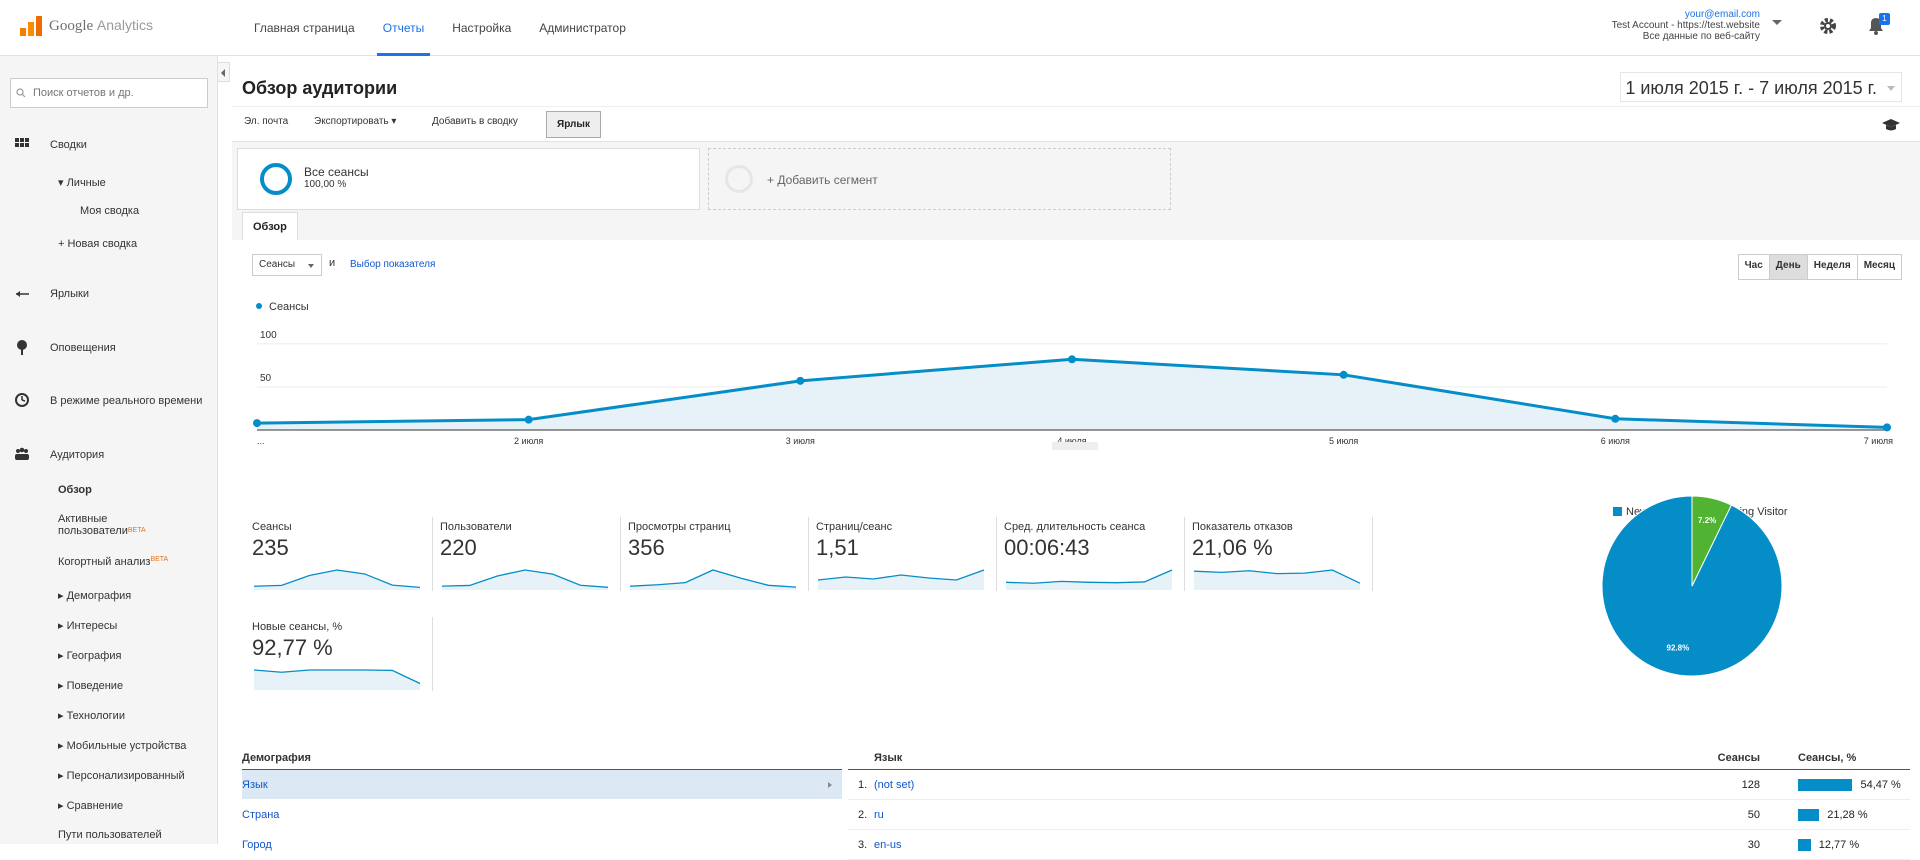 The width and height of the screenshot is (1920, 860). I want to click on sparkline-line, so click(713, 578).